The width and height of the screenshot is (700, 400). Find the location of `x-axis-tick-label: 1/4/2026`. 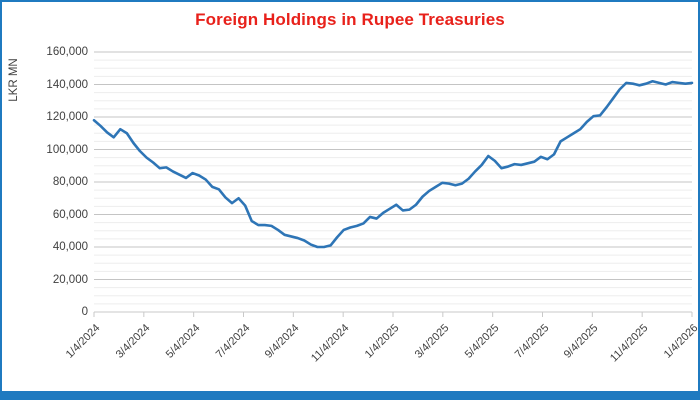

x-axis-tick-label: 1/4/2026 is located at coordinates (680, 341).